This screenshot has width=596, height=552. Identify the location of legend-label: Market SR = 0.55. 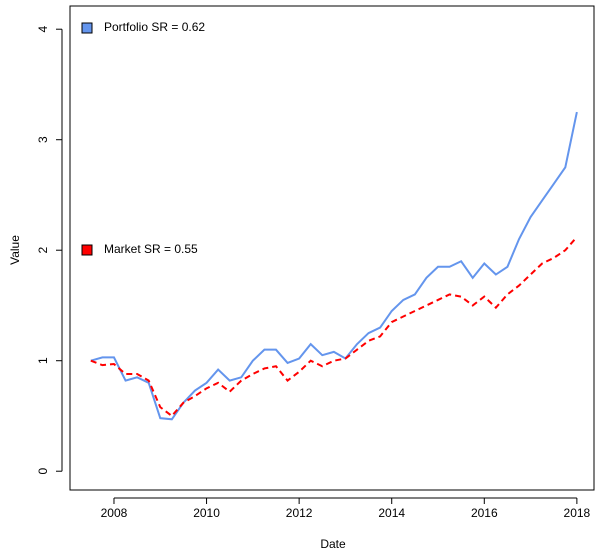
(151, 249).